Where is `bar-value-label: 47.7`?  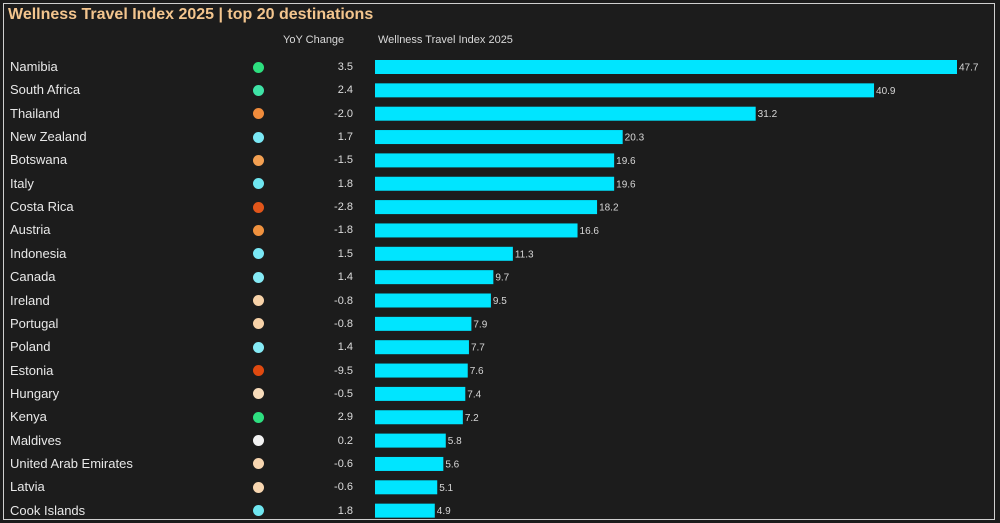 bar-value-label: 47.7 is located at coordinates (969, 68).